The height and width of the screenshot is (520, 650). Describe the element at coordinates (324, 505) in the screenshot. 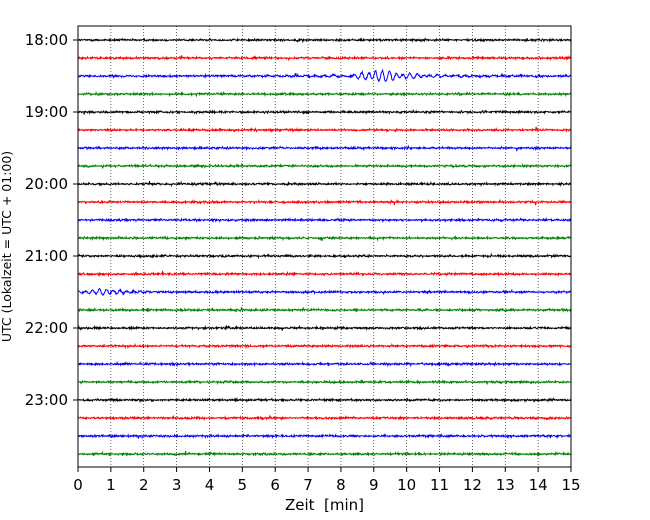

I see `x-axis-title: Zeit [min]` at that location.